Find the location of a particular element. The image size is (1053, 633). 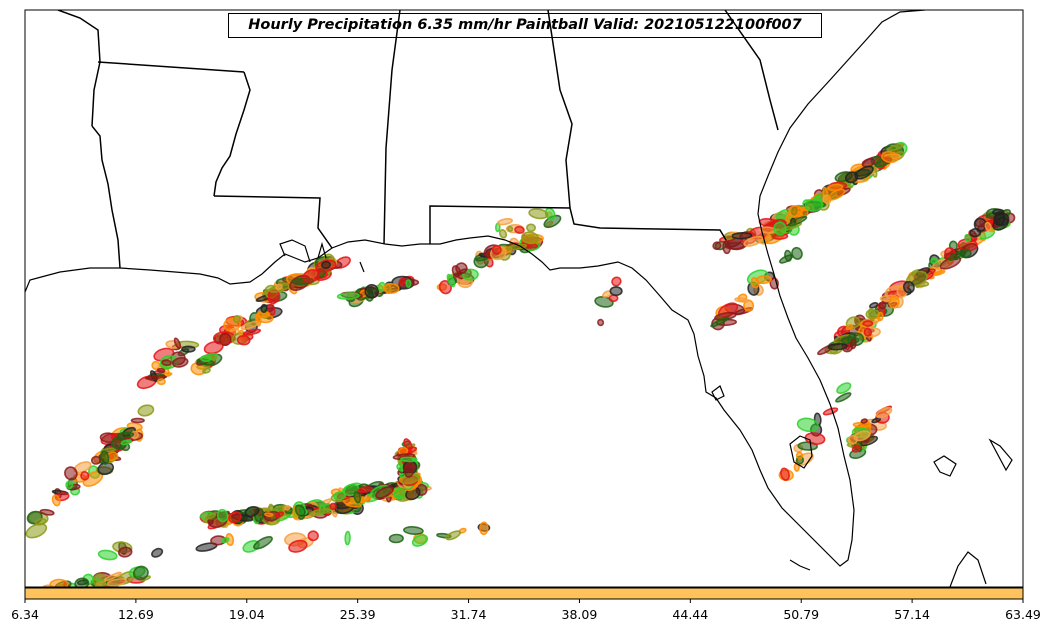

colorbar-tick-label: 6.34 is located at coordinates (25, 614).